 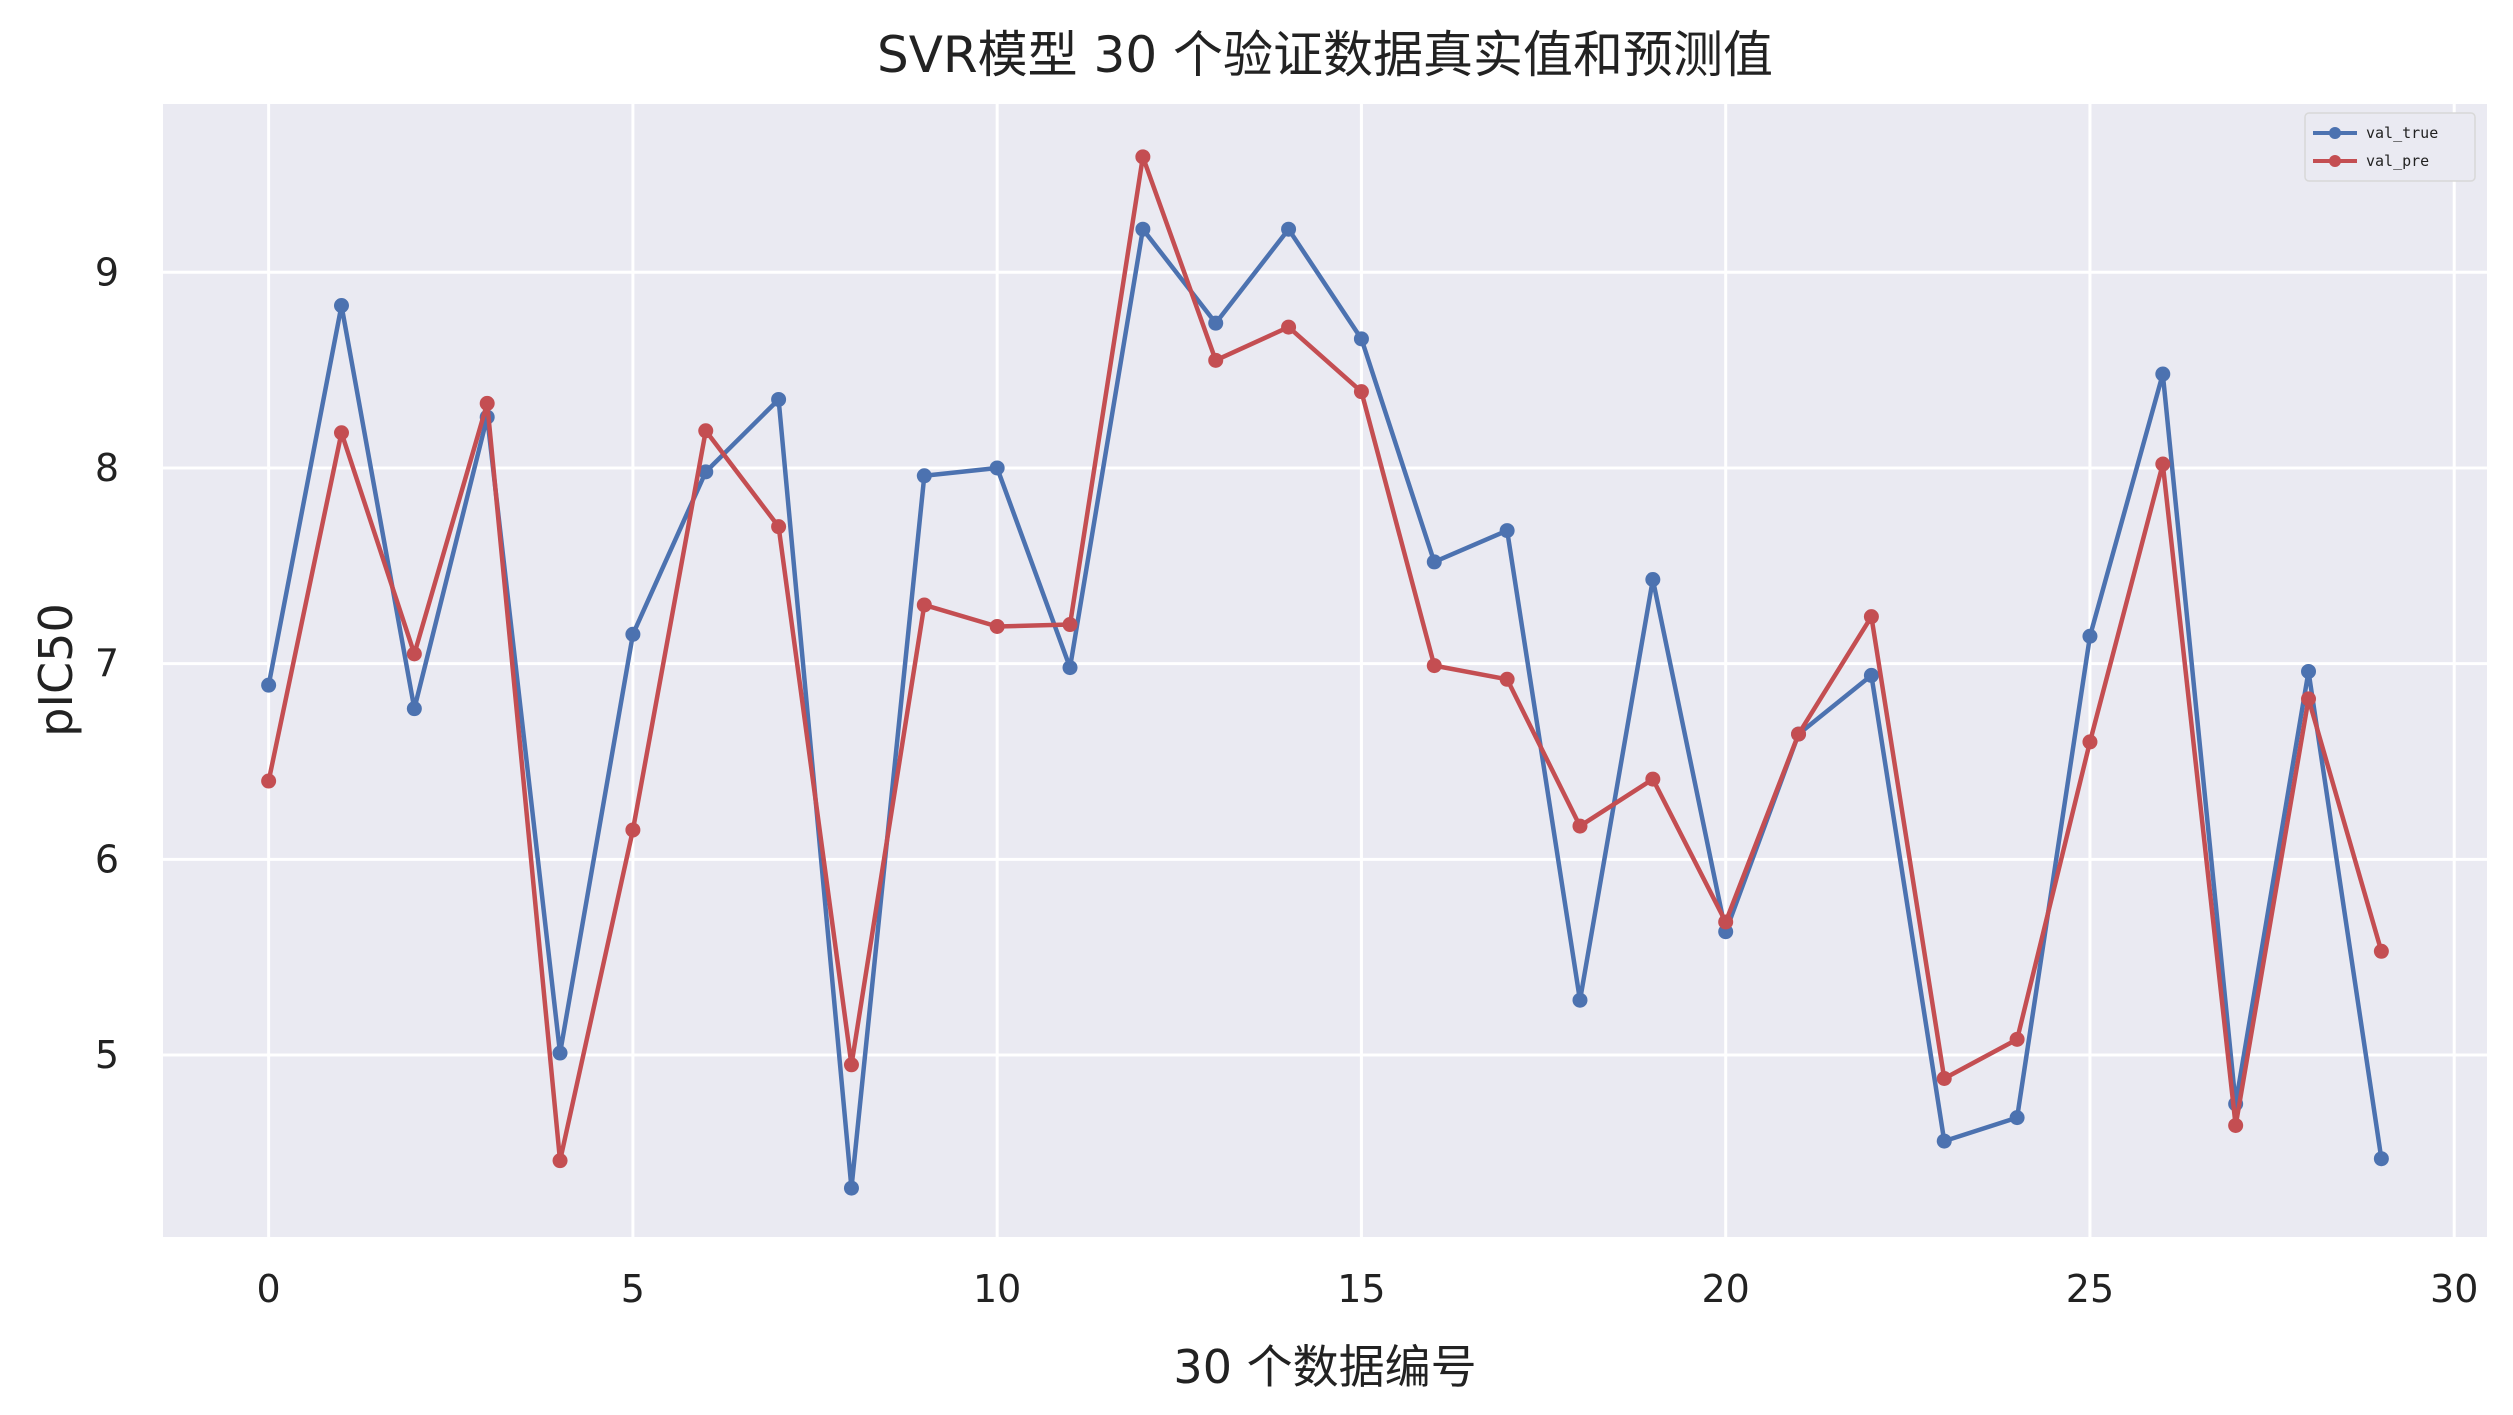 I want to click on chart-title: SVR模型 30 个验证数据真实值和预测值, so click(x=1325, y=55).